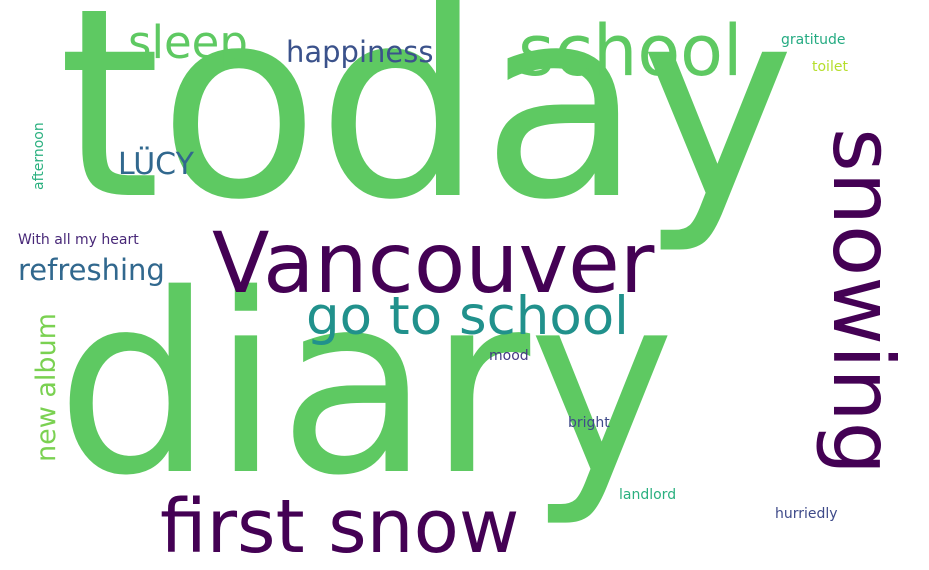 Image resolution: width=929 pixels, height=570 pixels. Describe the element at coordinates (360, 52) in the screenshot. I see `word-happiness: happiness` at that location.